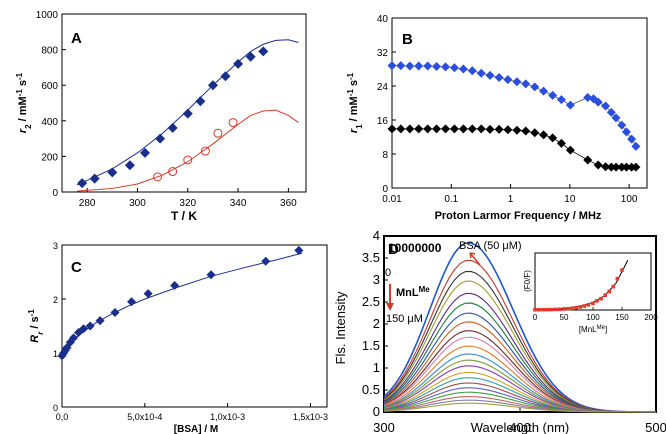 The width and height of the screenshot is (666, 434). Describe the element at coordinates (19, 93) in the screenshot. I see `panel-a-y-label-sup1: -1` at that location.